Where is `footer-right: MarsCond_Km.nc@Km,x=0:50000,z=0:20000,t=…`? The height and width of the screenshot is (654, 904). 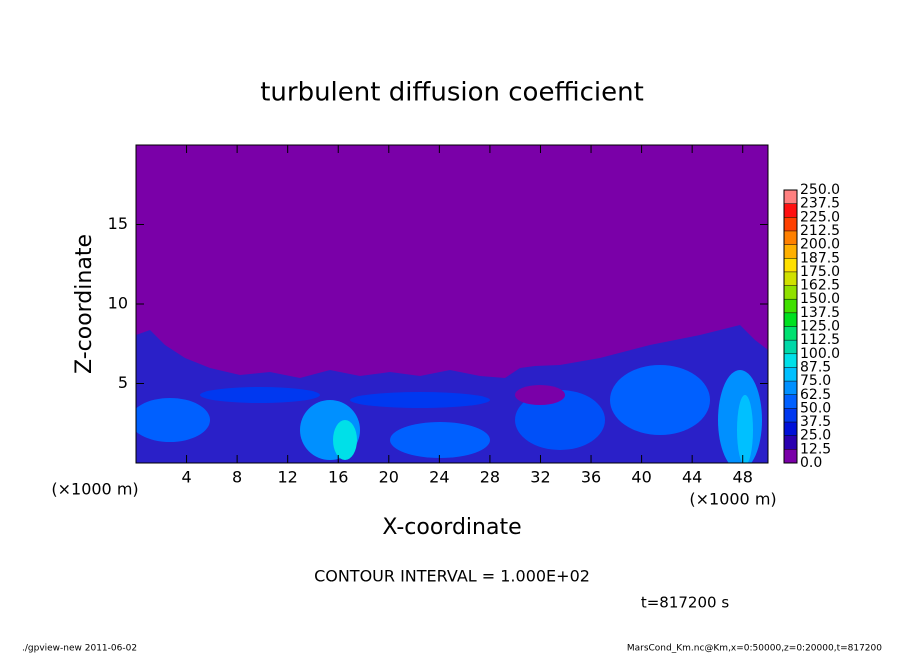
footer-right: MarsCond_Km.nc@Km,x=0:50000,z=0:20000,t=… is located at coordinates (754, 649).